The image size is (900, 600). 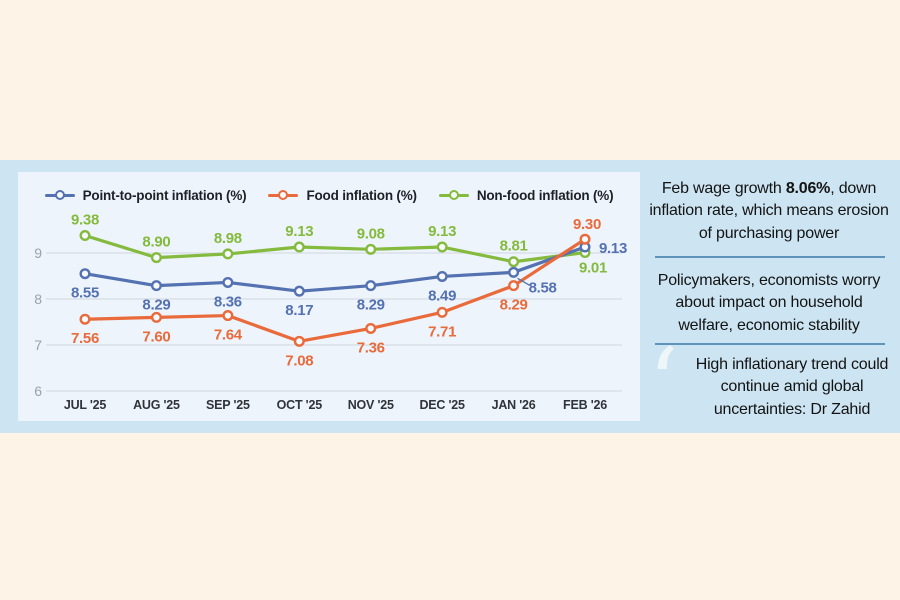 I want to click on svg-text: DEC '25, so click(x=442, y=405).